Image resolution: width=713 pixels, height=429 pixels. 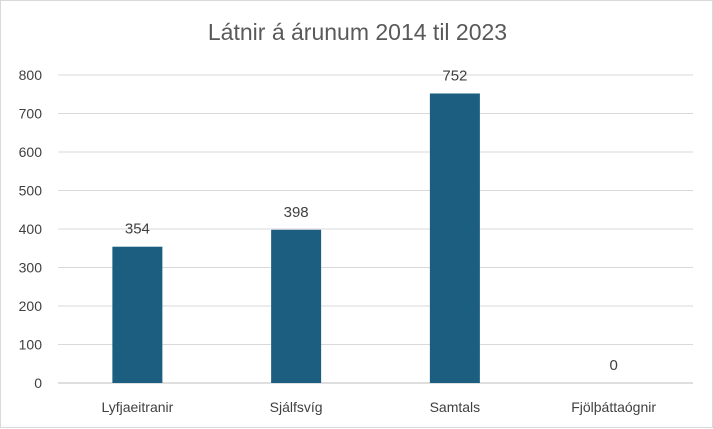 I want to click on y-tick-label: 400, so click(x=31, y=229).